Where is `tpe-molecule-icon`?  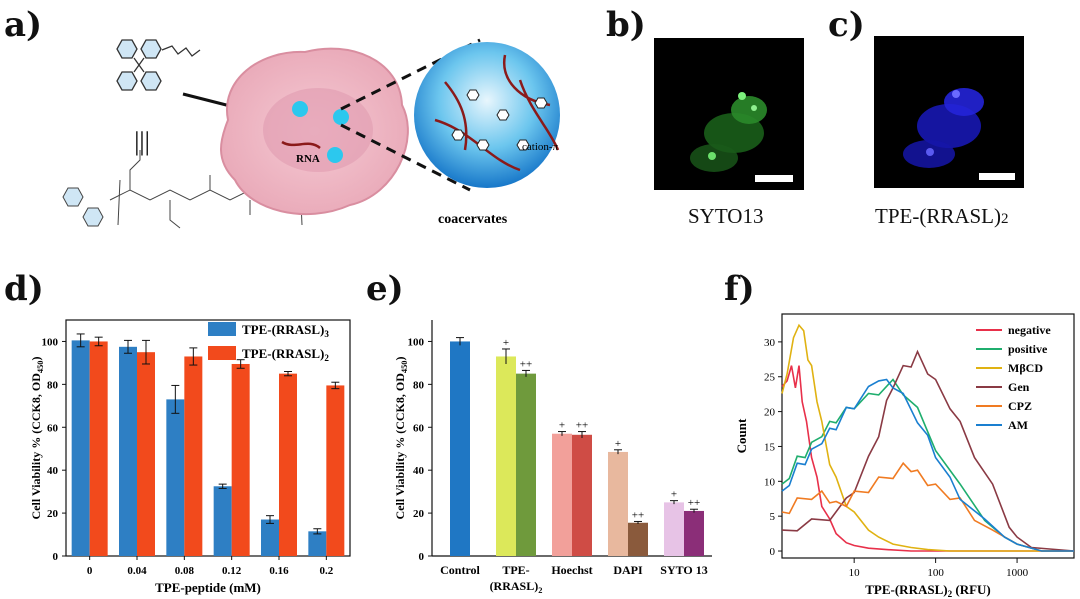
tpe-molecule-icon is located at coordinates (158, 65).